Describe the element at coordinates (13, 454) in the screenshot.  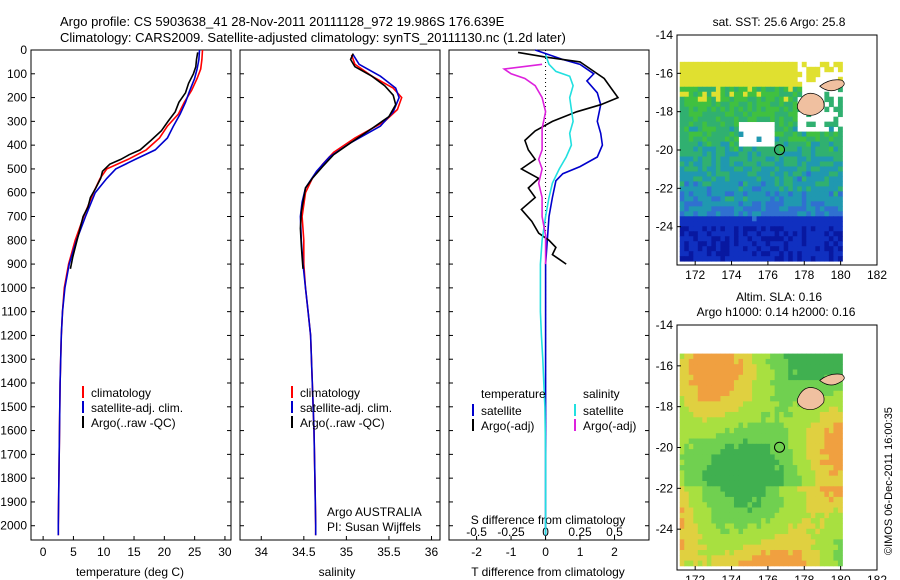
I see `depth-tick-label: 1700` at that location.